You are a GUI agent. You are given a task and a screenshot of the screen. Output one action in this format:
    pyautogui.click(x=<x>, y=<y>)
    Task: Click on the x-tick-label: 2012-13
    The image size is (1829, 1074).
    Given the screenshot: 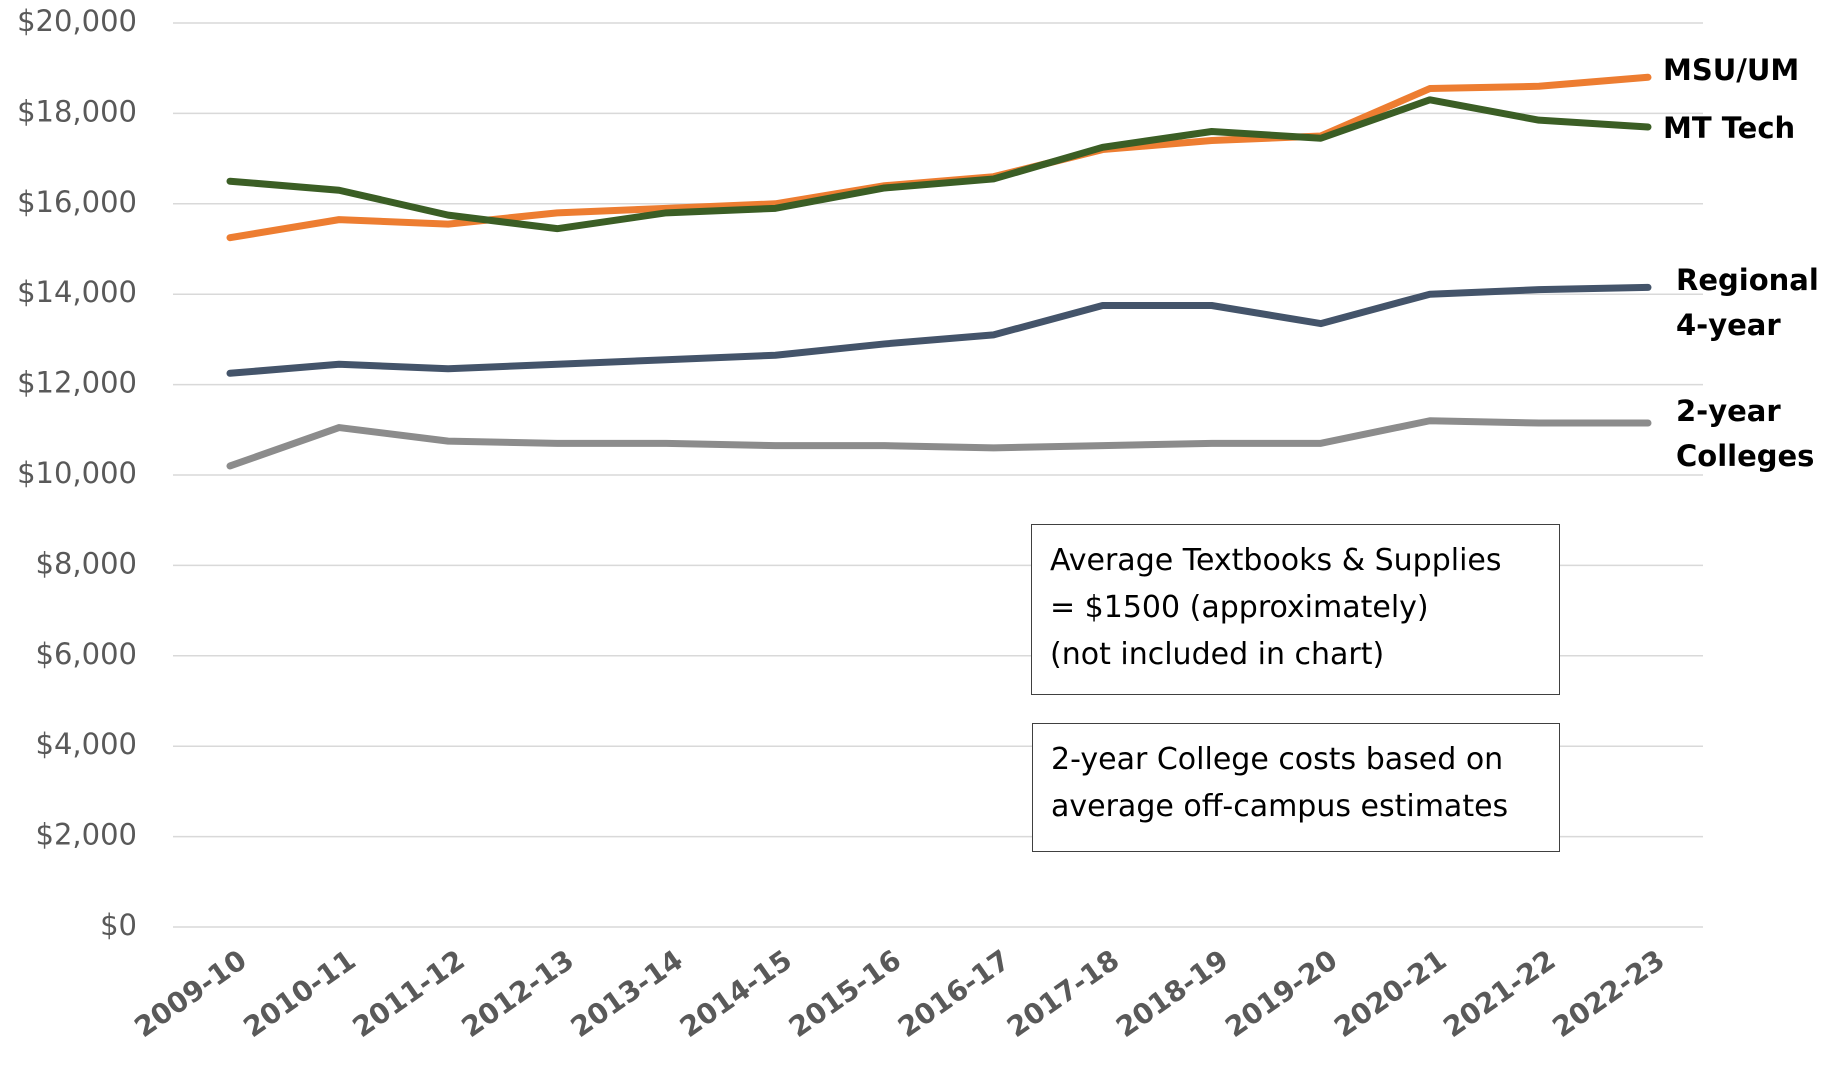 What is the action you would take?
    pyautogui.click(x=518, y=993)
    